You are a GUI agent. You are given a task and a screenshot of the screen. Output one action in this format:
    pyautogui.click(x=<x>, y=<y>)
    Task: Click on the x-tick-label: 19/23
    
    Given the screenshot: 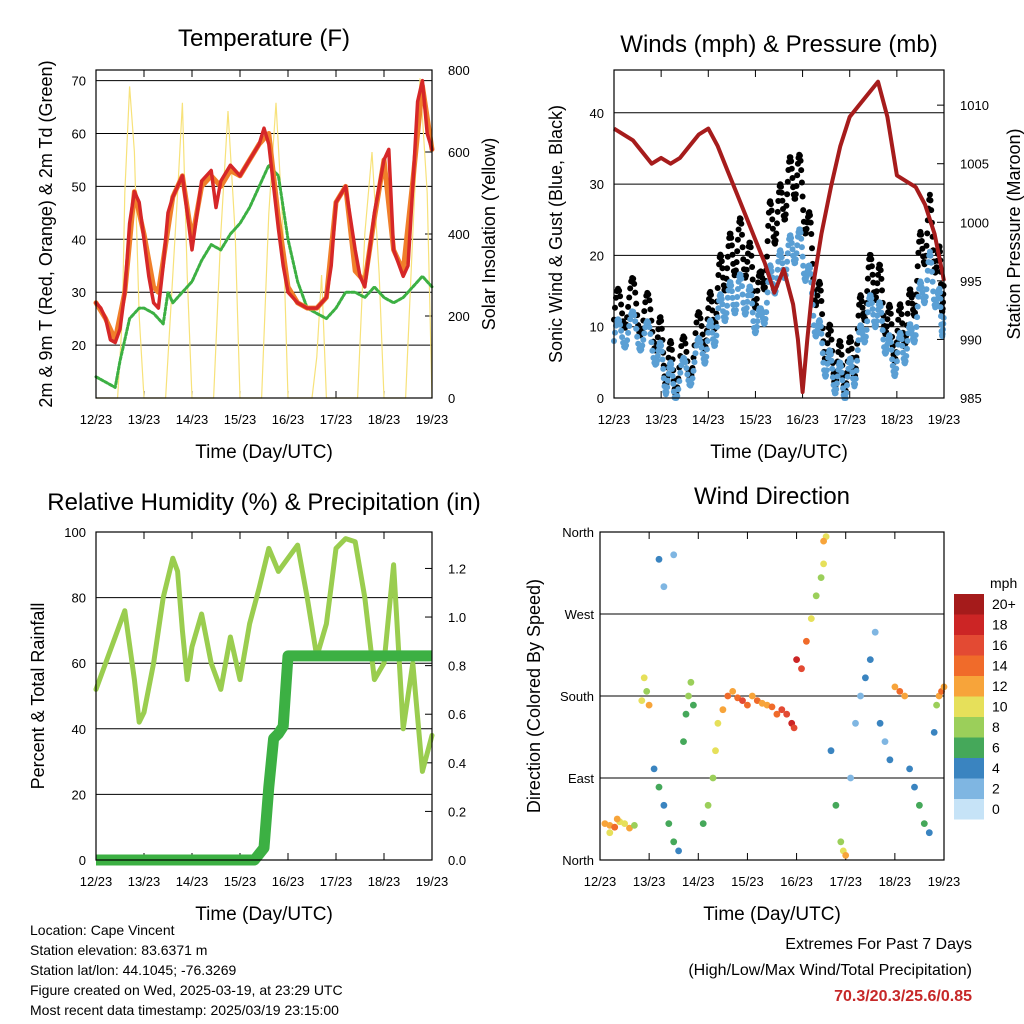 What is the action you would take?
    pyautogui.click(x=944, y=881)
    